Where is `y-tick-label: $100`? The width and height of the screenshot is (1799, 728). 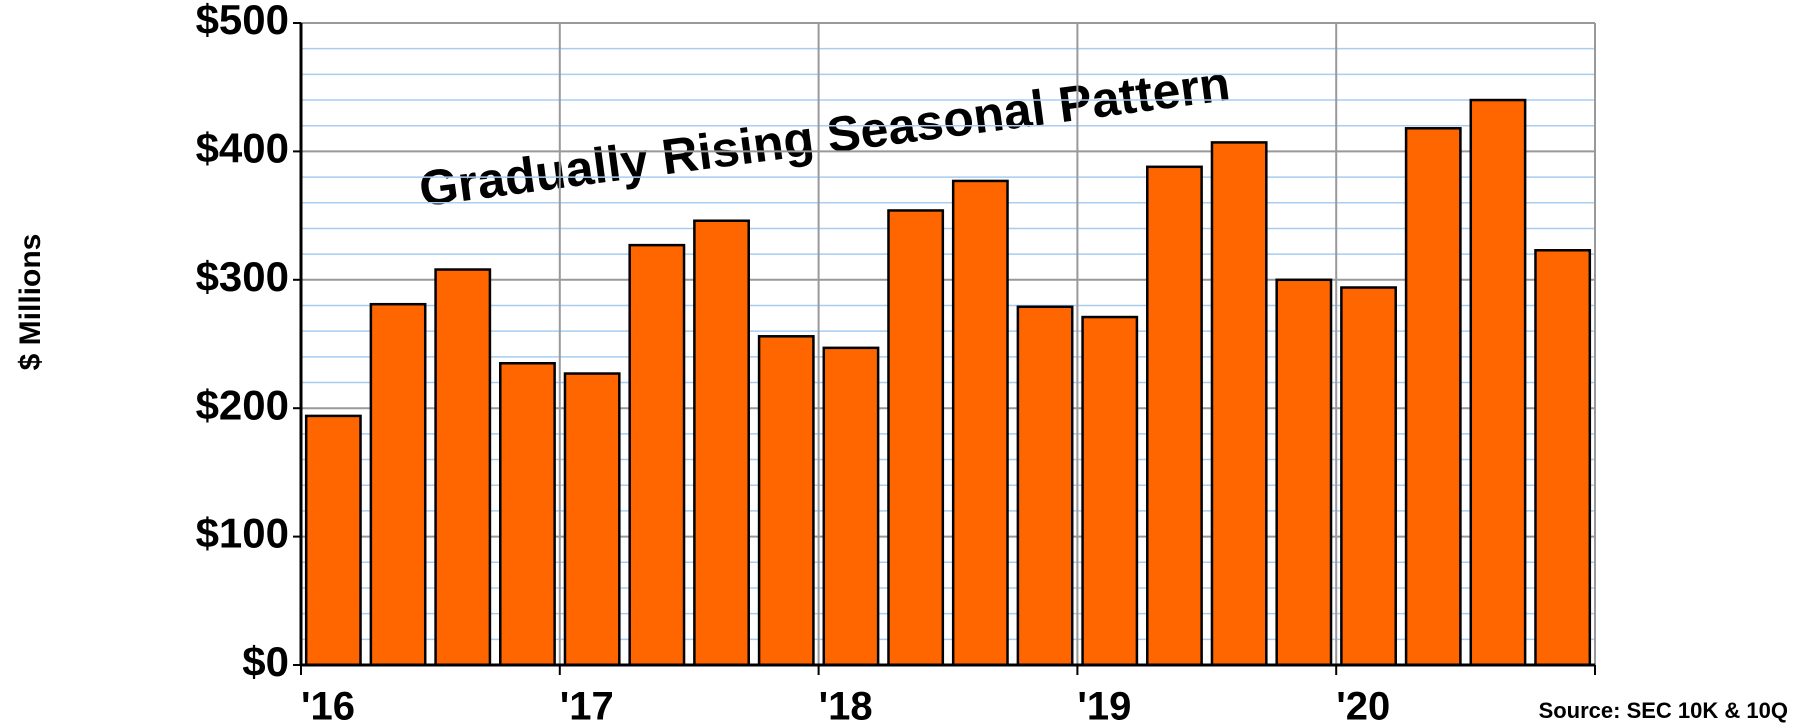
y-tick-label: $100 is located at coordinates (242, 533).